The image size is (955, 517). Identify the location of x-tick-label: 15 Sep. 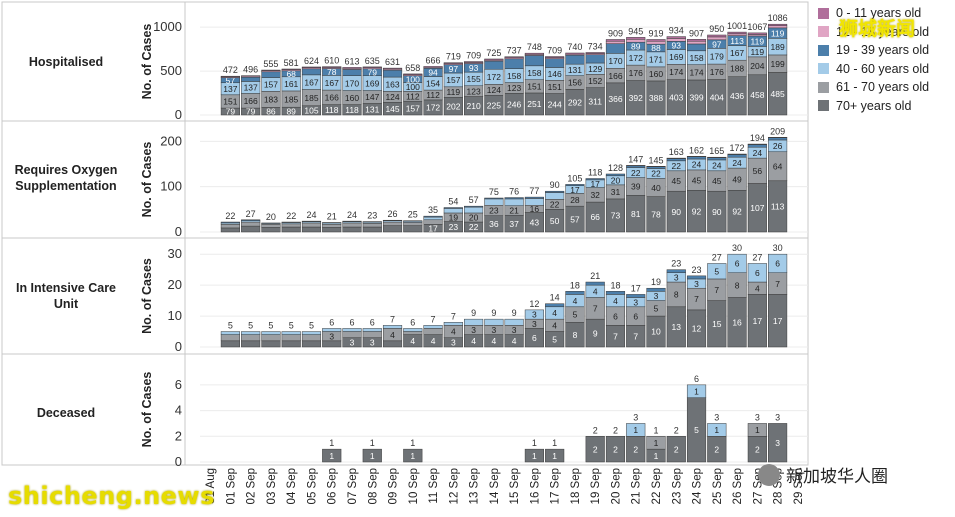
(515, 486).